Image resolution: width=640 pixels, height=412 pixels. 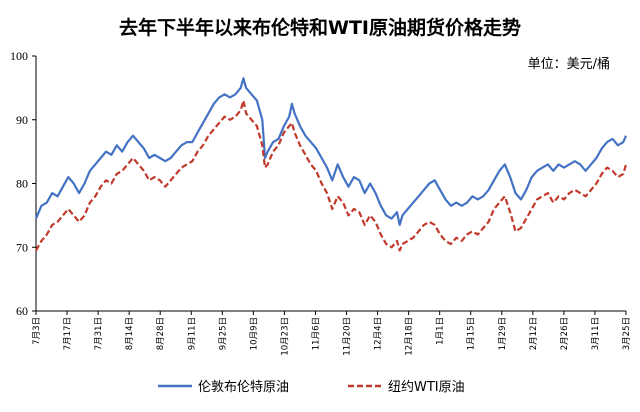 I want to click on legend: 伦敦布伦特原油 纽约WTI原油, so click(x=311, y=387).